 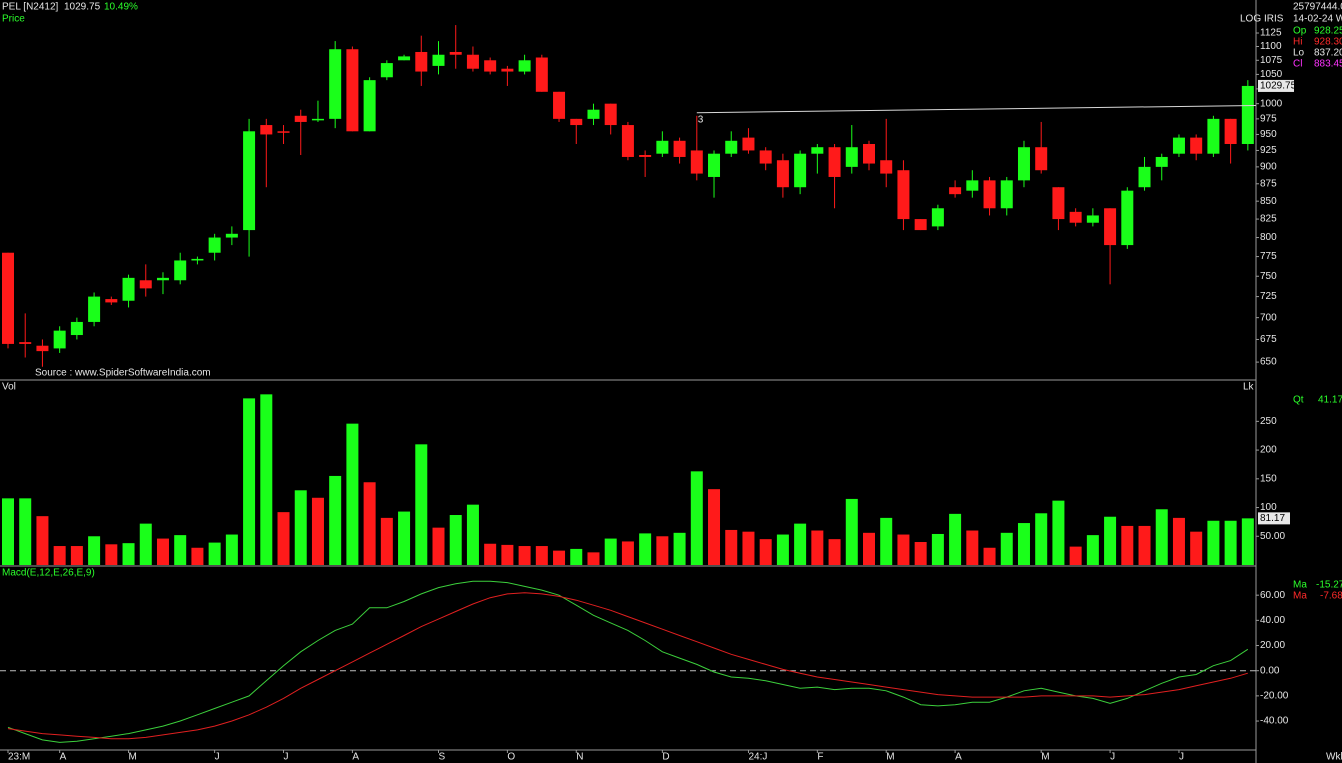 I want to click on x-tick-label: F, so click(x=820, y=757).